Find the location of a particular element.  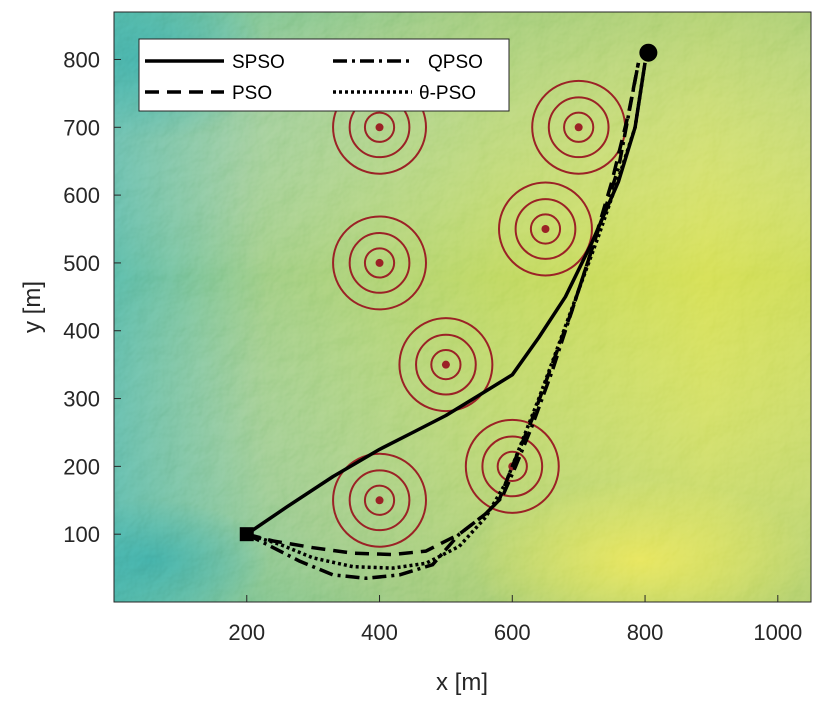

y-tick-label: 500 is located at coordinates (81, 263).